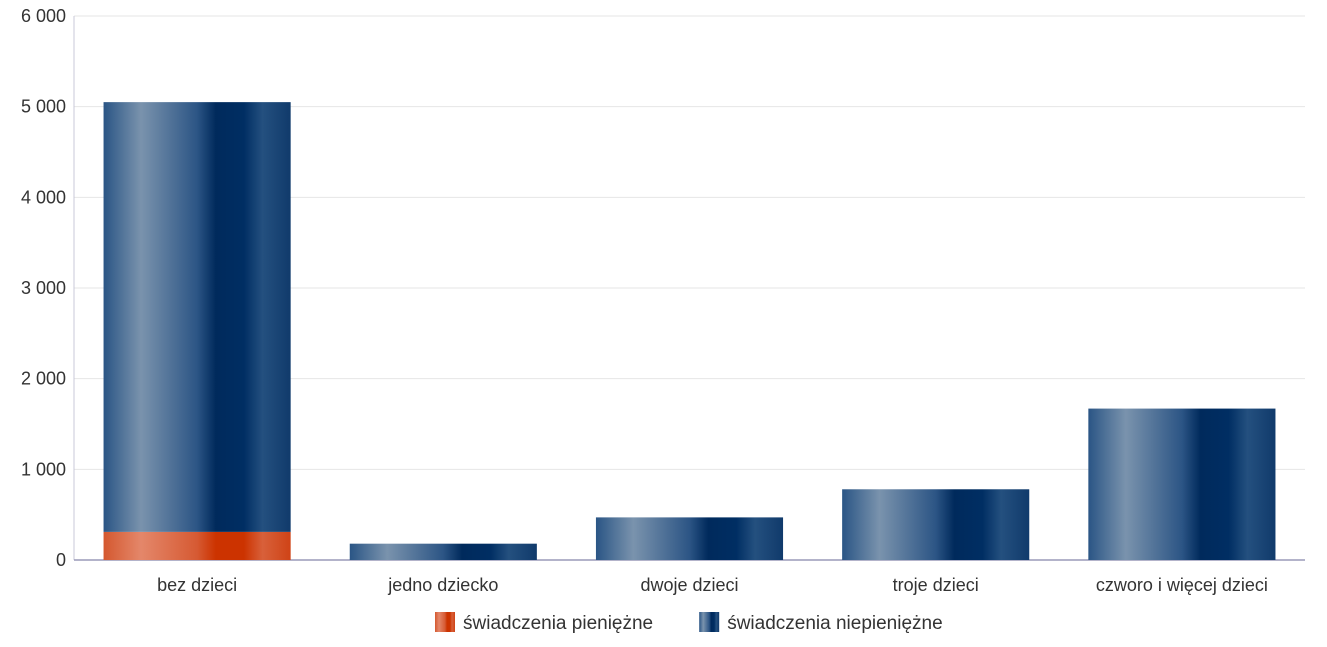  What do you see at coordinates (43, 107) in the screenshot?
I see `y-tick-label: 5 000` at bounding box center [43, 107].